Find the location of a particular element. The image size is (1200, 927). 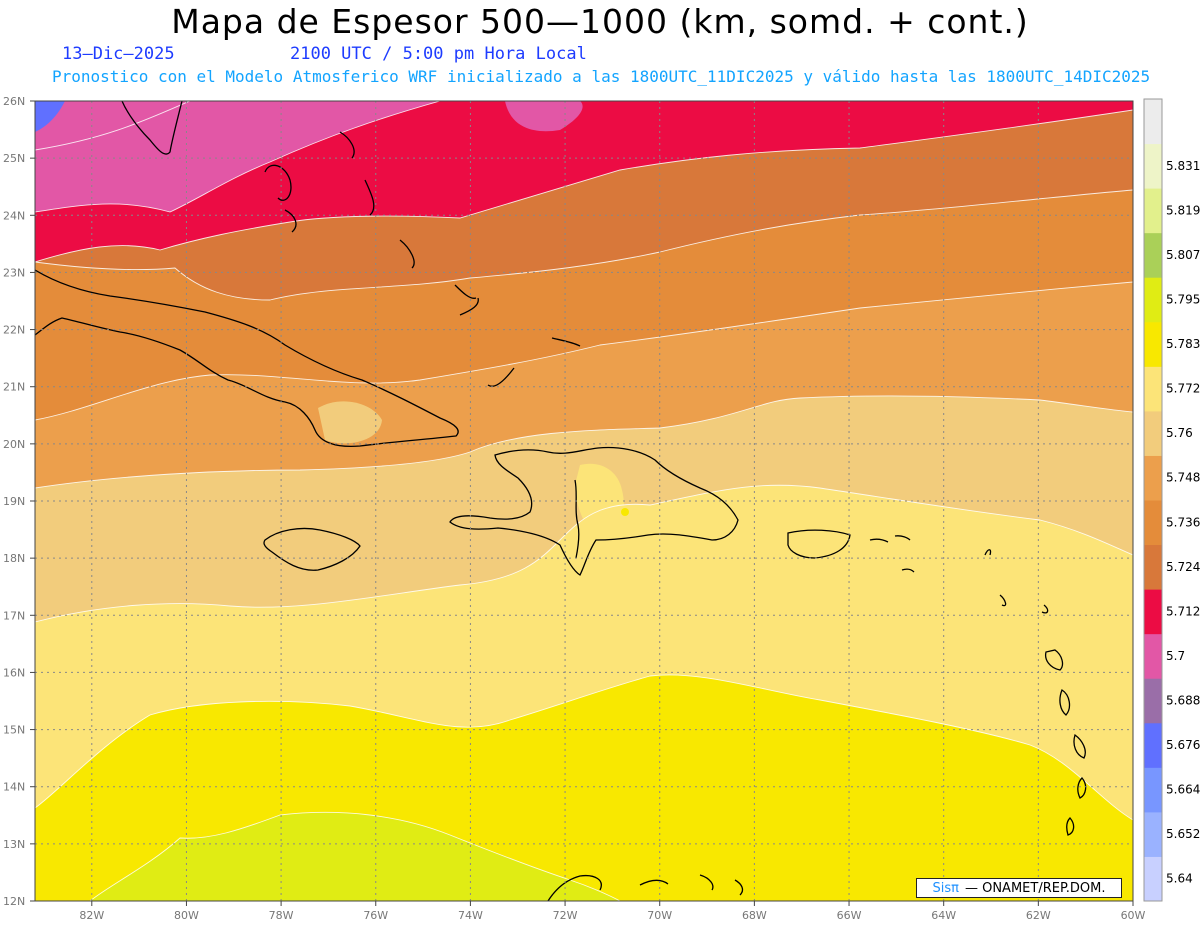

band-5.700-patch is located at coordinates (487, 168).